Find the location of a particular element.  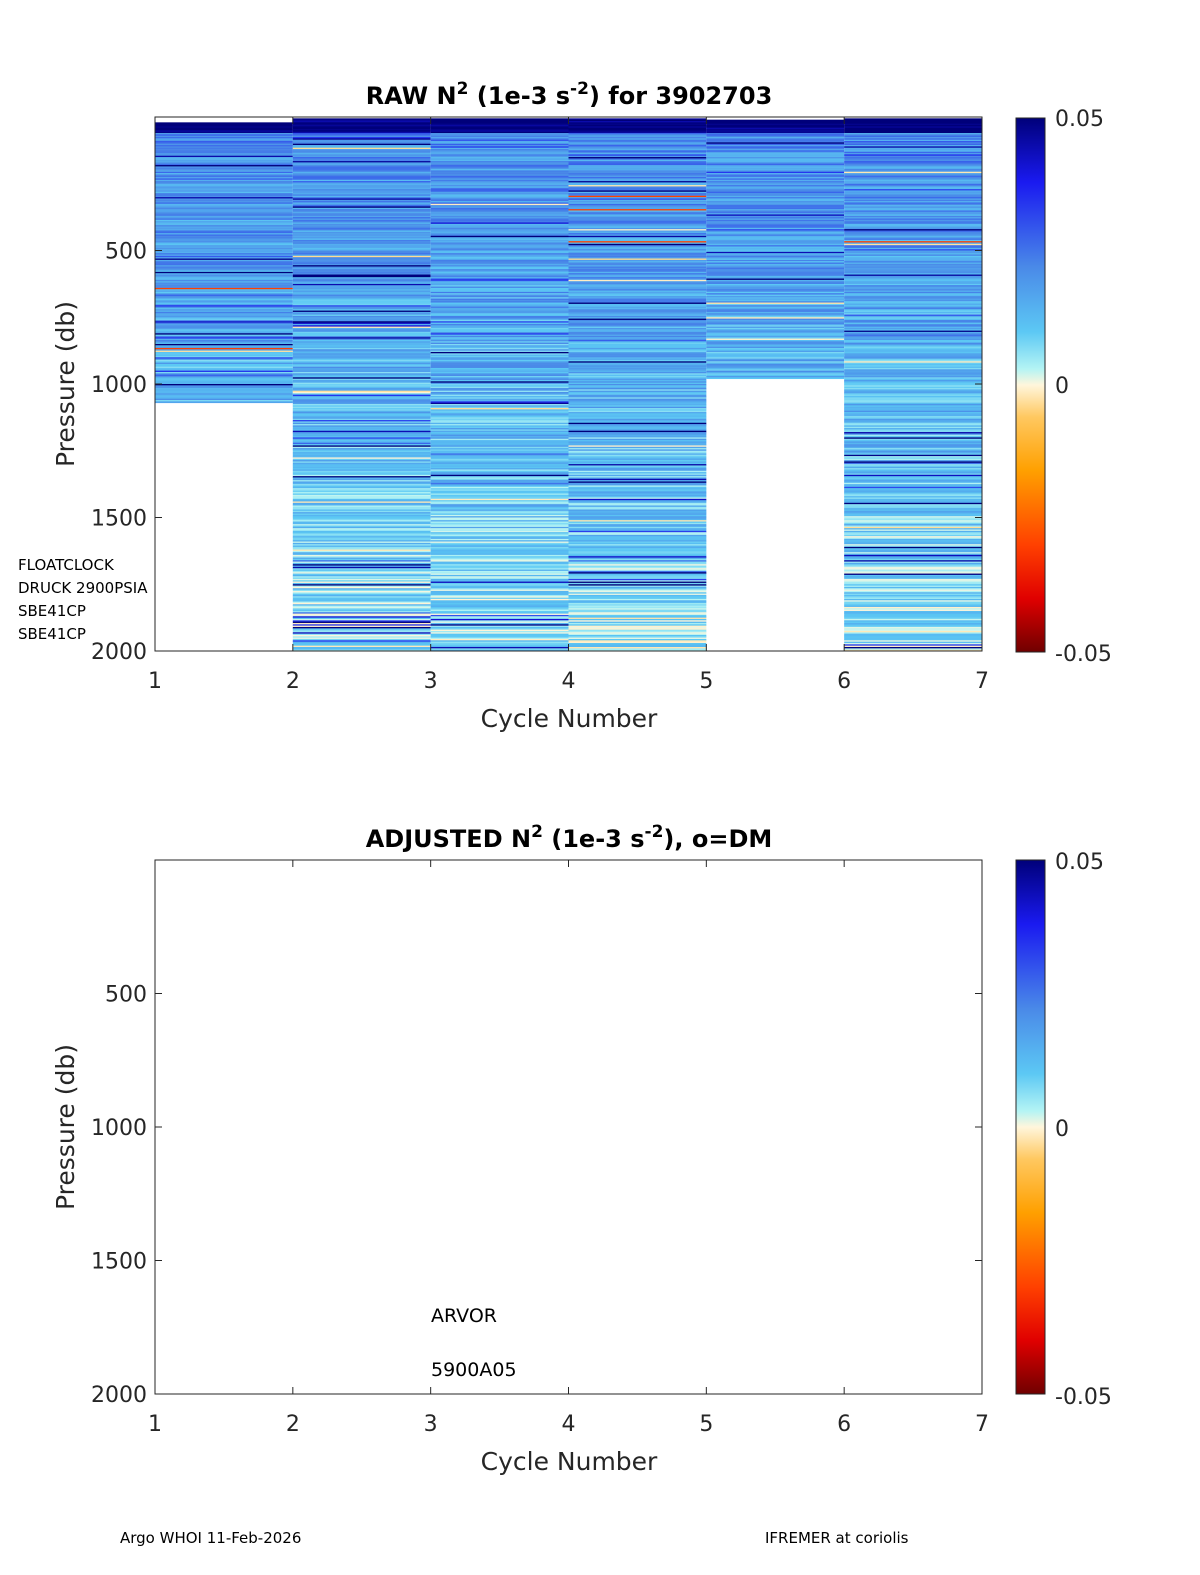

x-tick-label: 6 is located at coordinates (844, 1424).